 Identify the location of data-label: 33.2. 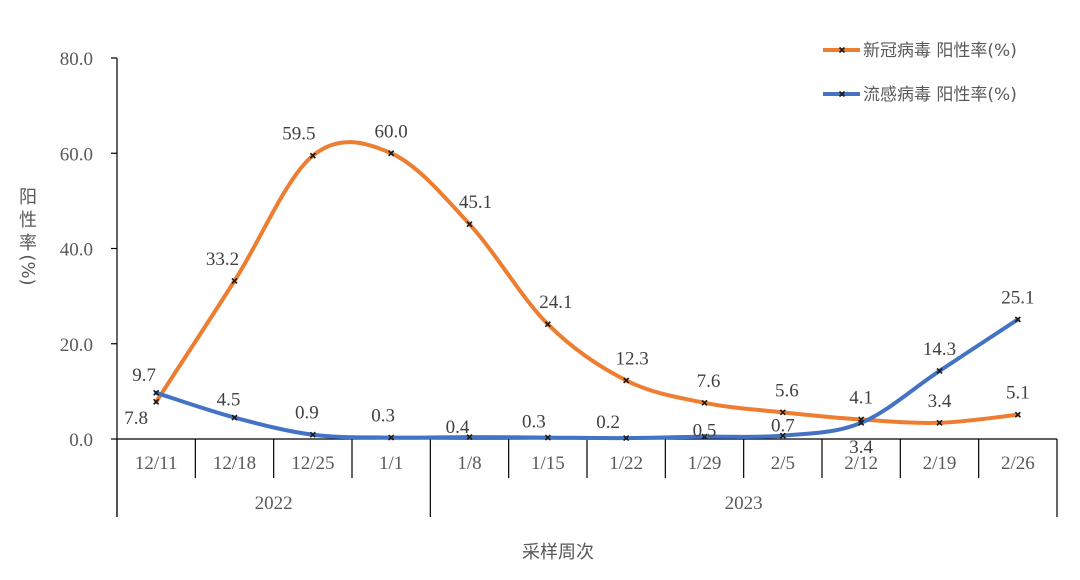
(222, 259).